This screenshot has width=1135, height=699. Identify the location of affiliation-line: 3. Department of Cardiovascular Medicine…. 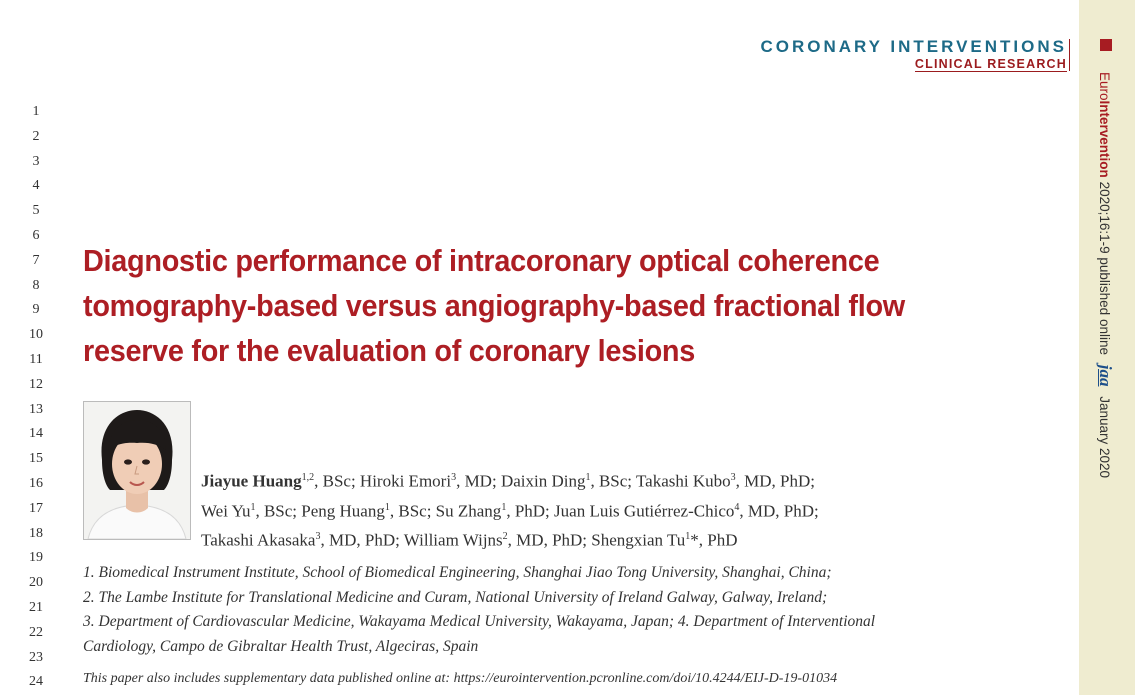
(479, 621).